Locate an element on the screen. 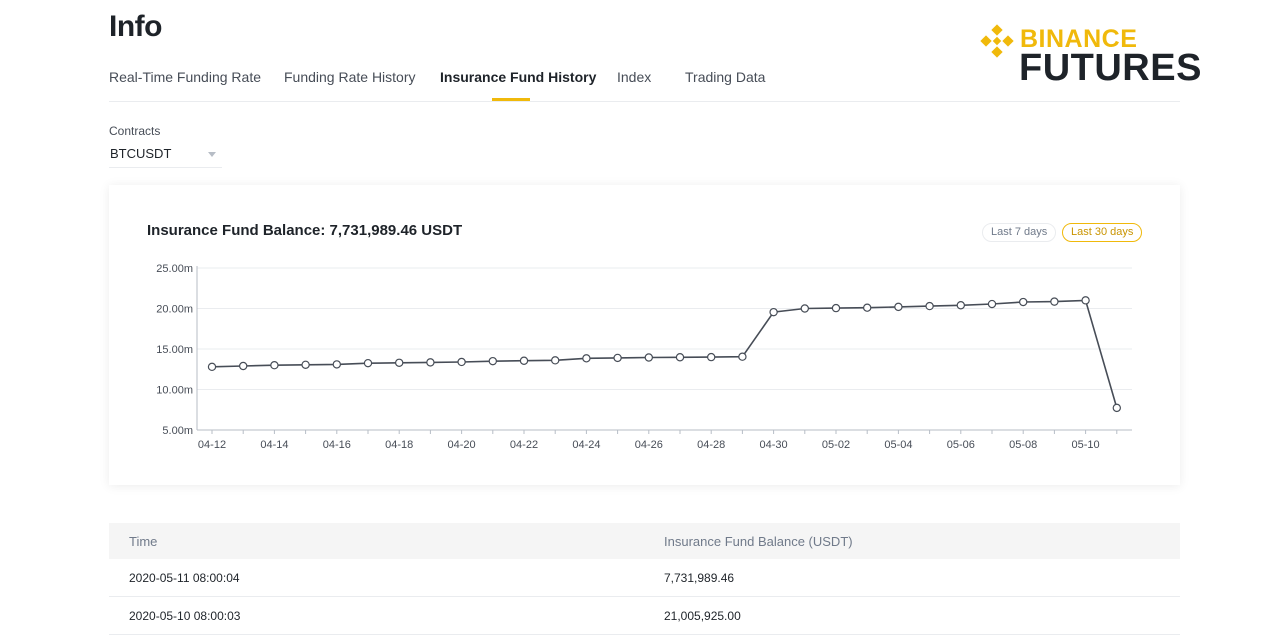 The image size is (1280, 640). row-time: 2020-05-11 08:00:04 is located at coordinates (184, 578).